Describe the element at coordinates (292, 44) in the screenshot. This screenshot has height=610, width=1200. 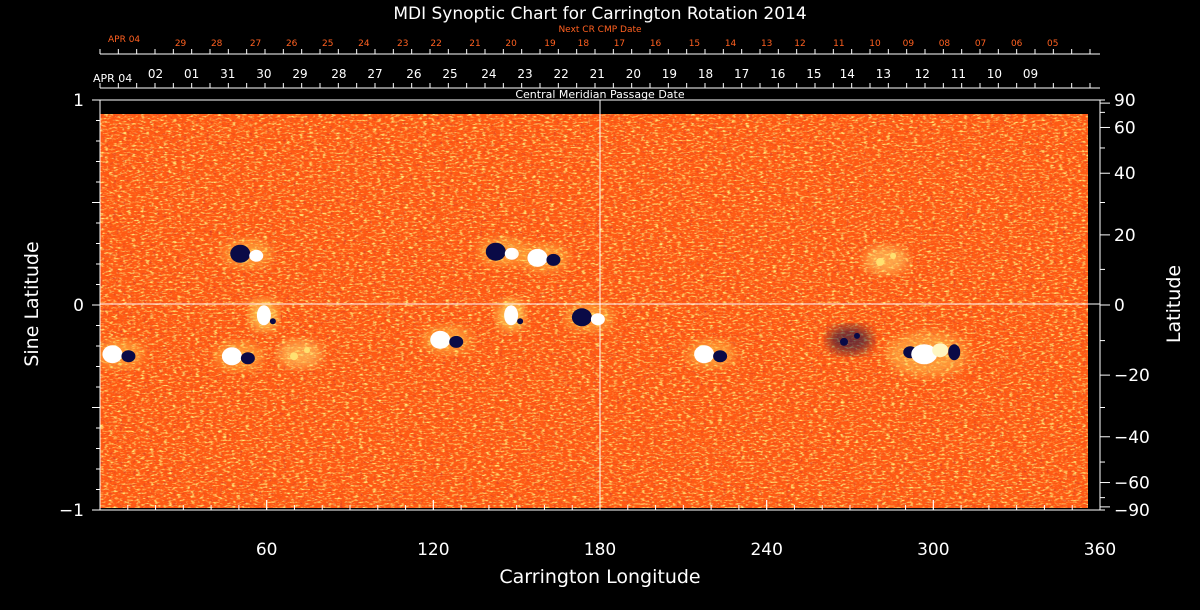
I see `next-cmp-tick-label: 26` at that location.